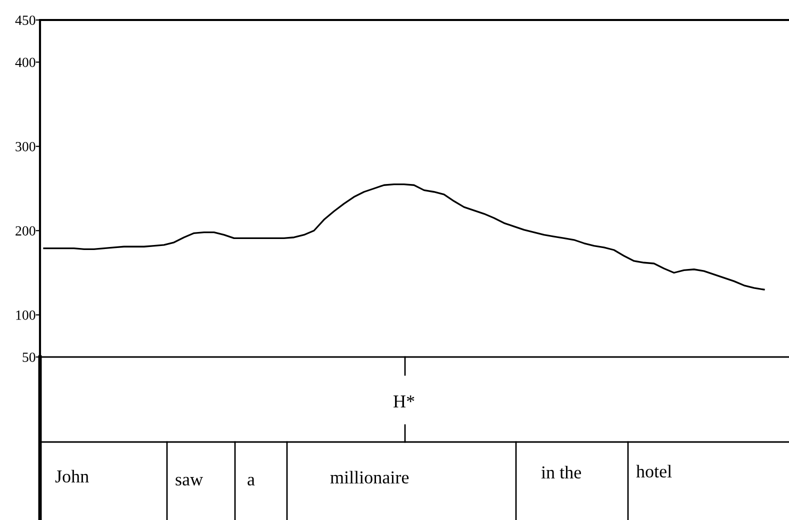 This screenshot has width=789, height=520. I want to click on y-tick-label: 300, so click(26, 147).